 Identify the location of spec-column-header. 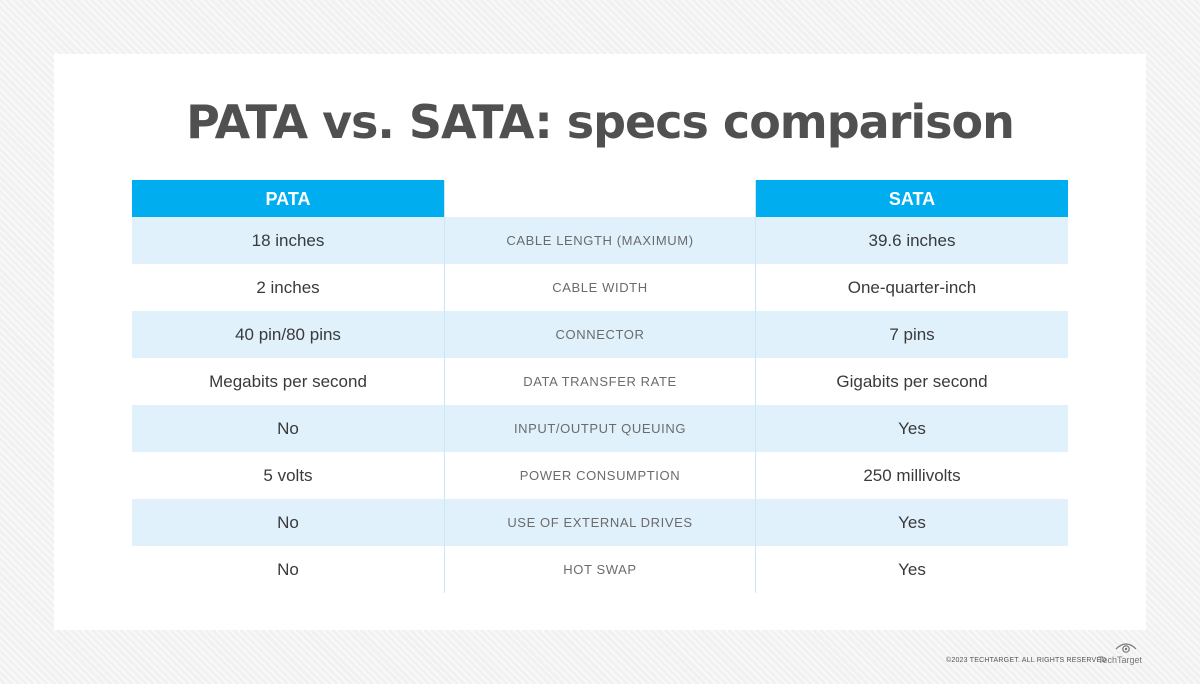
(600, 198).